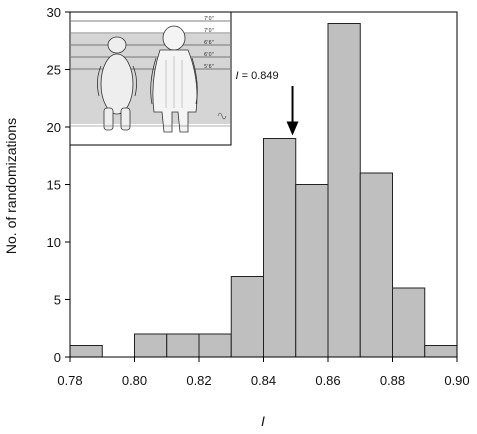 The image size is (477, 434). I want to click on inset-illustration: 7'0" 7'0" 6'6" 6'0" 5'6", so click(150, 78).